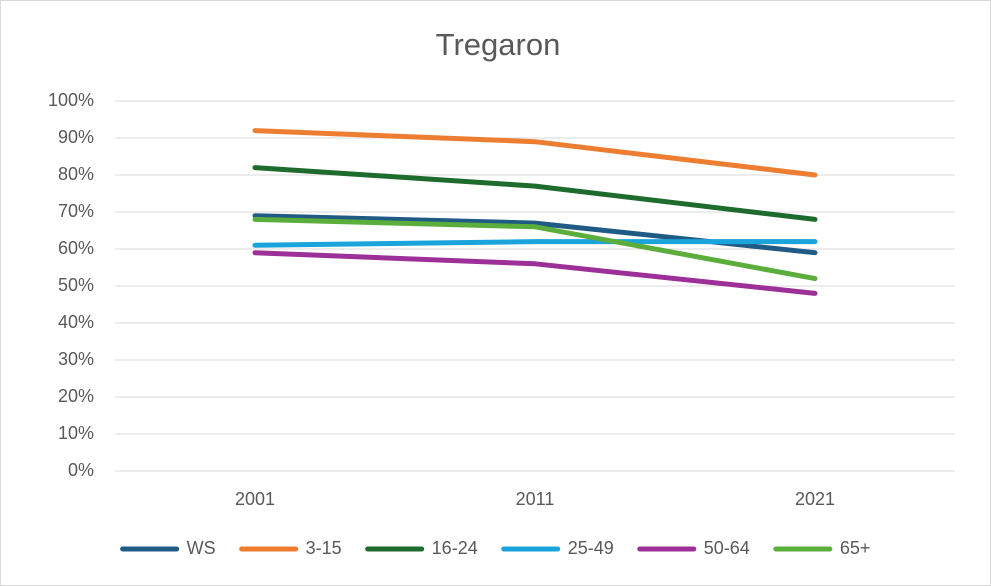 Image resolution: width=991 pixels, height=586 pixels. I want to click on y-tick-label: 60%, so click(76, 248).